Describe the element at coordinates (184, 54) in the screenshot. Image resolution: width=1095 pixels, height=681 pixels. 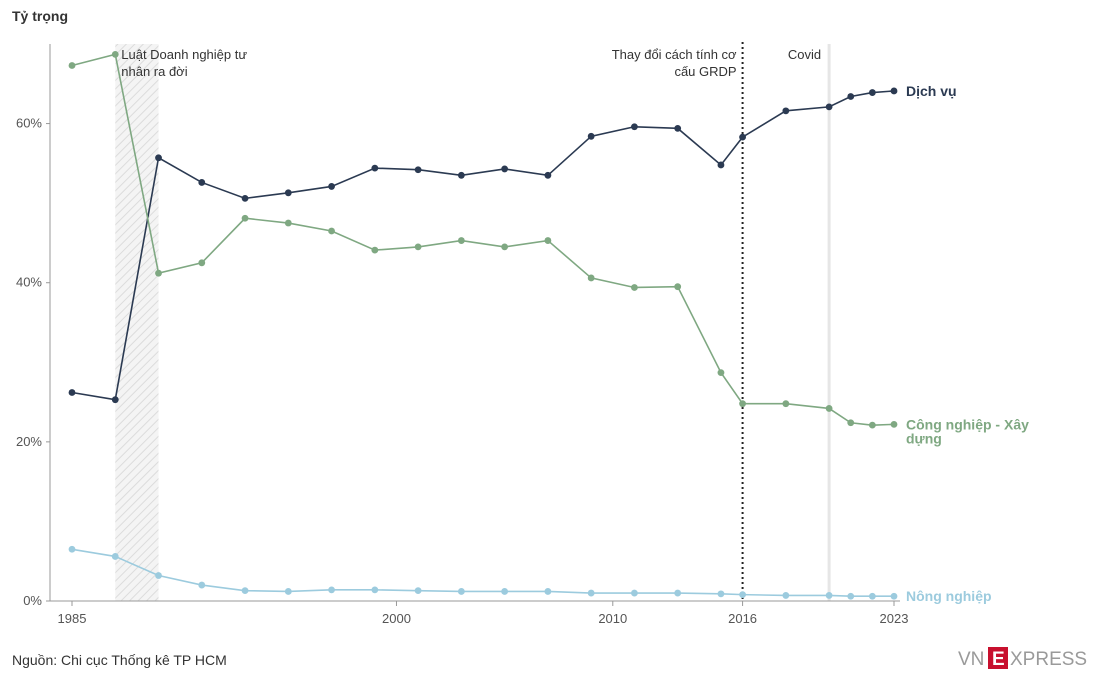
I see `annotation-text: Luật Doanh nghiệp tư` at that location.